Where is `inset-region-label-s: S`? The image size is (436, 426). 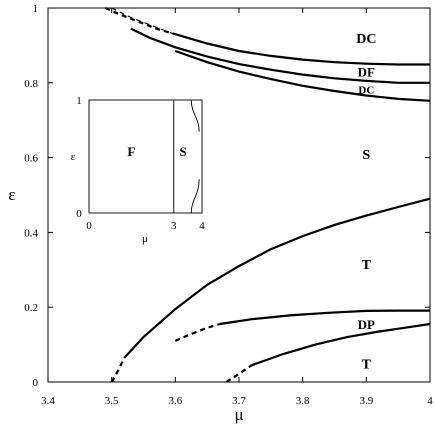 inset-region-label-s: S is located at coordinates (182, 151).